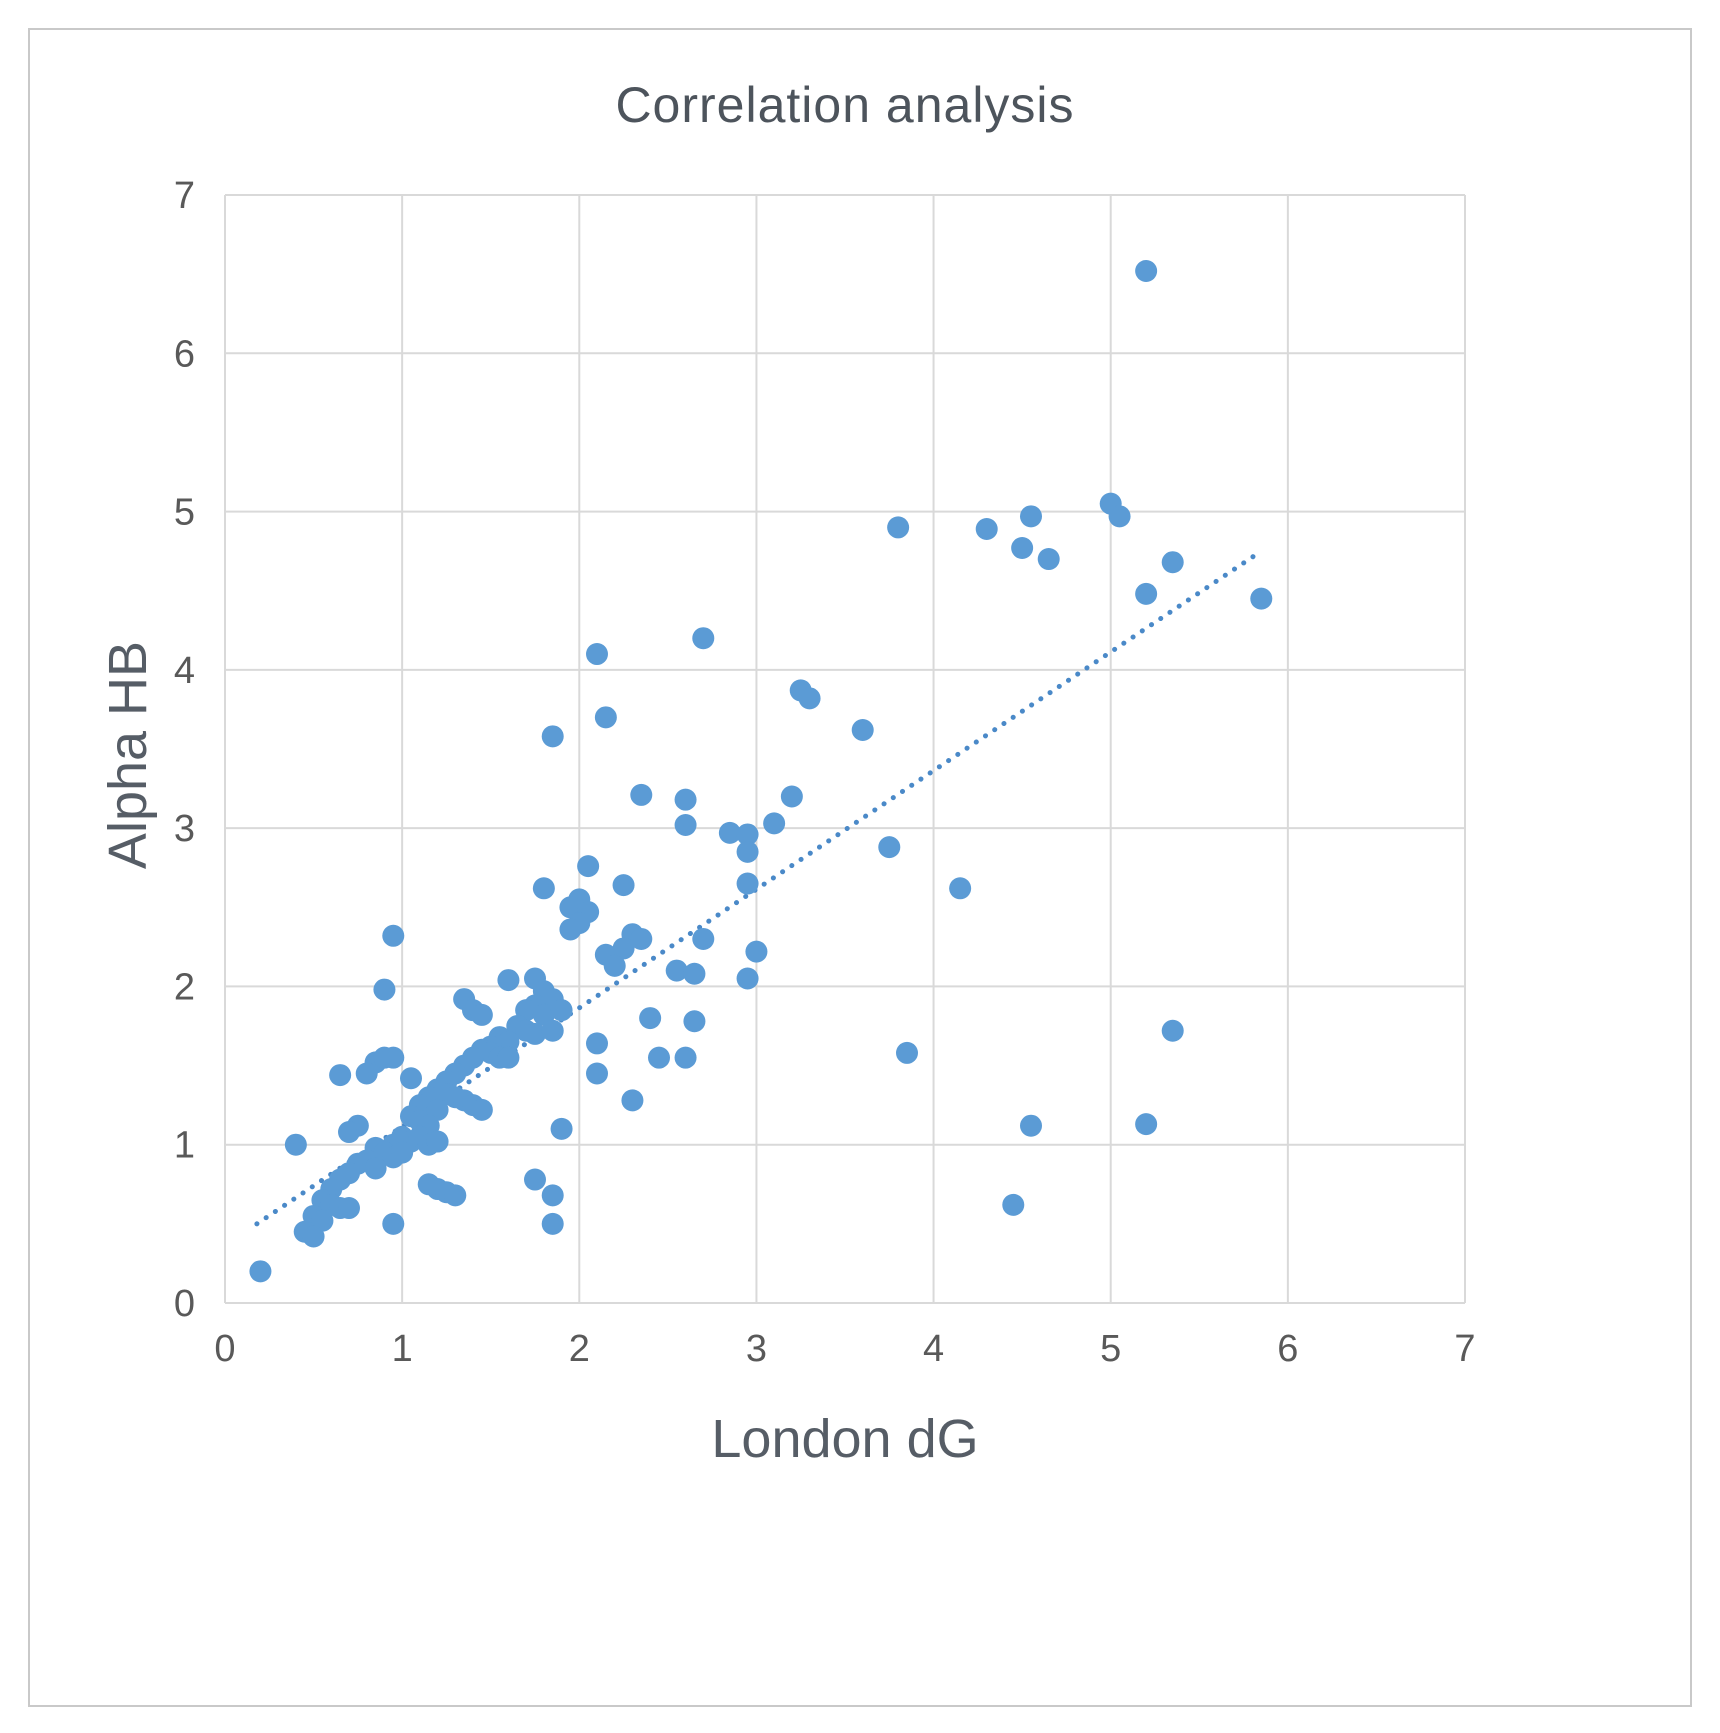  What do you see at coordinates (184, 196) in the screenshot?
I see `y-tick-label: 7` at bounding box center [184, 196].